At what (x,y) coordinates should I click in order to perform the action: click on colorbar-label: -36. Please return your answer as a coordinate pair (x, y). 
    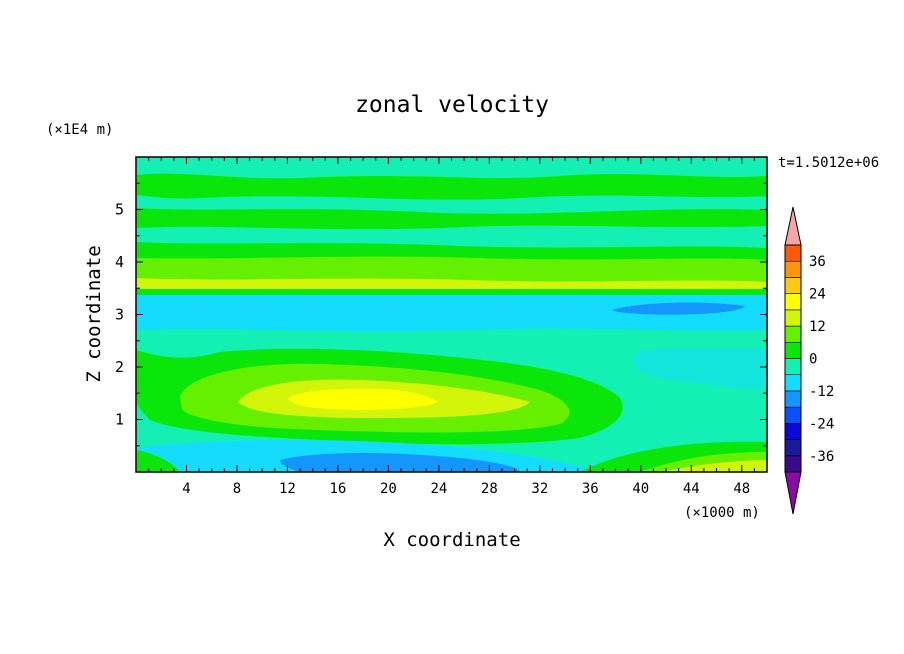
    Looking at the image, I should click on (821, 457).